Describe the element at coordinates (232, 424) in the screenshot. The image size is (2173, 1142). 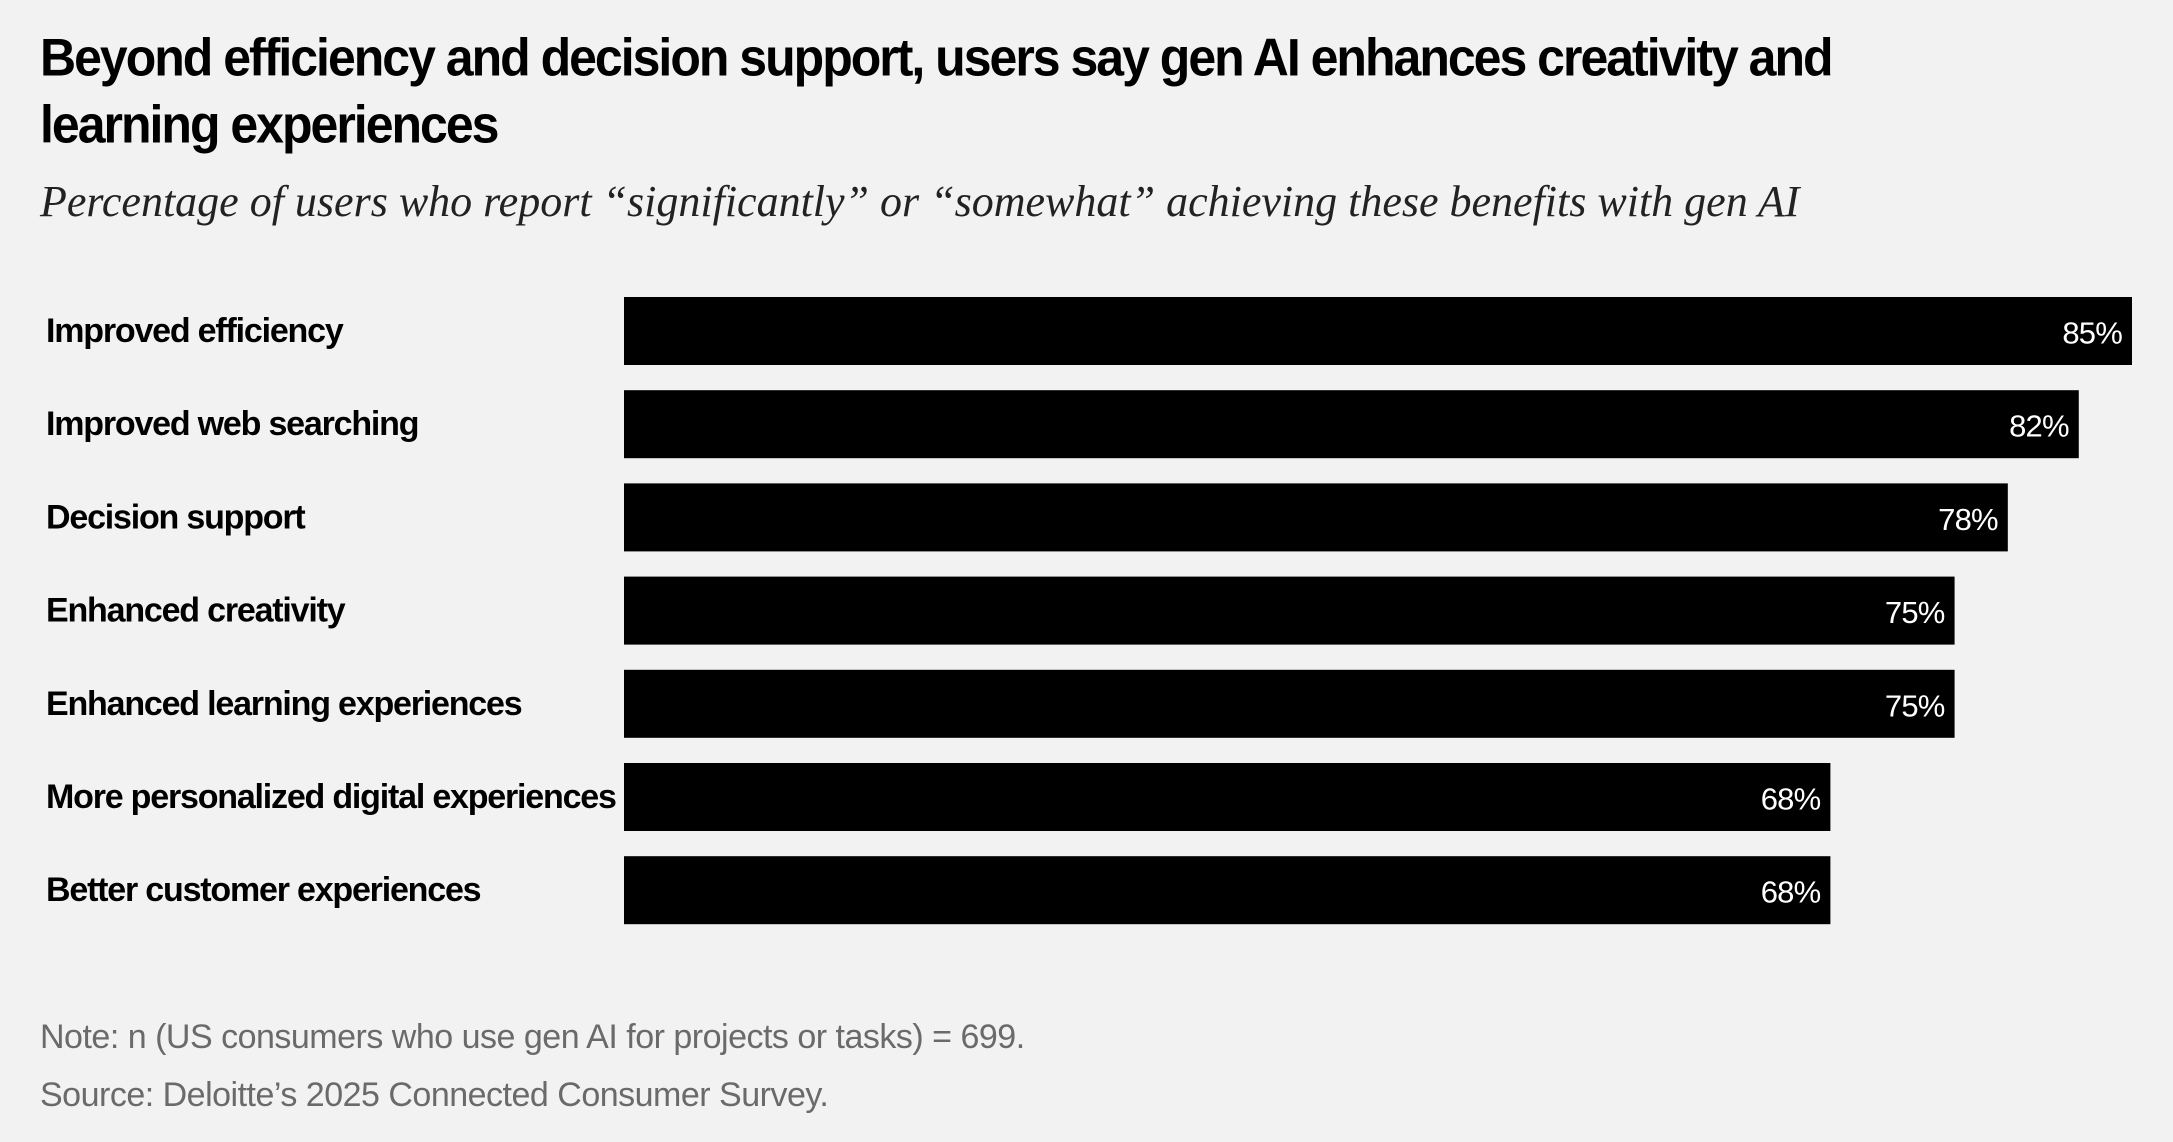
I see `category-label: Improved web searching` at that location.